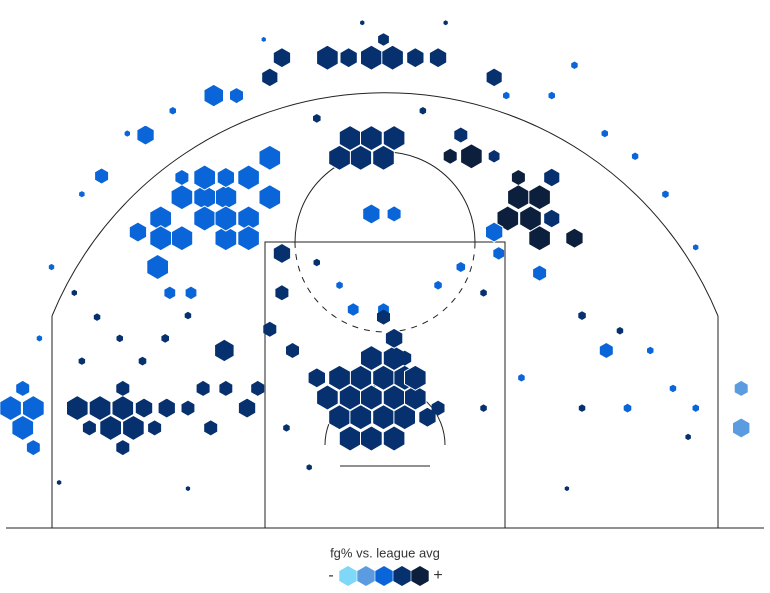 This screenshot has width=770, height=593. Describe the element at coordinates (437, 575) in the screenshot. I see `legend-high: +` at that location.